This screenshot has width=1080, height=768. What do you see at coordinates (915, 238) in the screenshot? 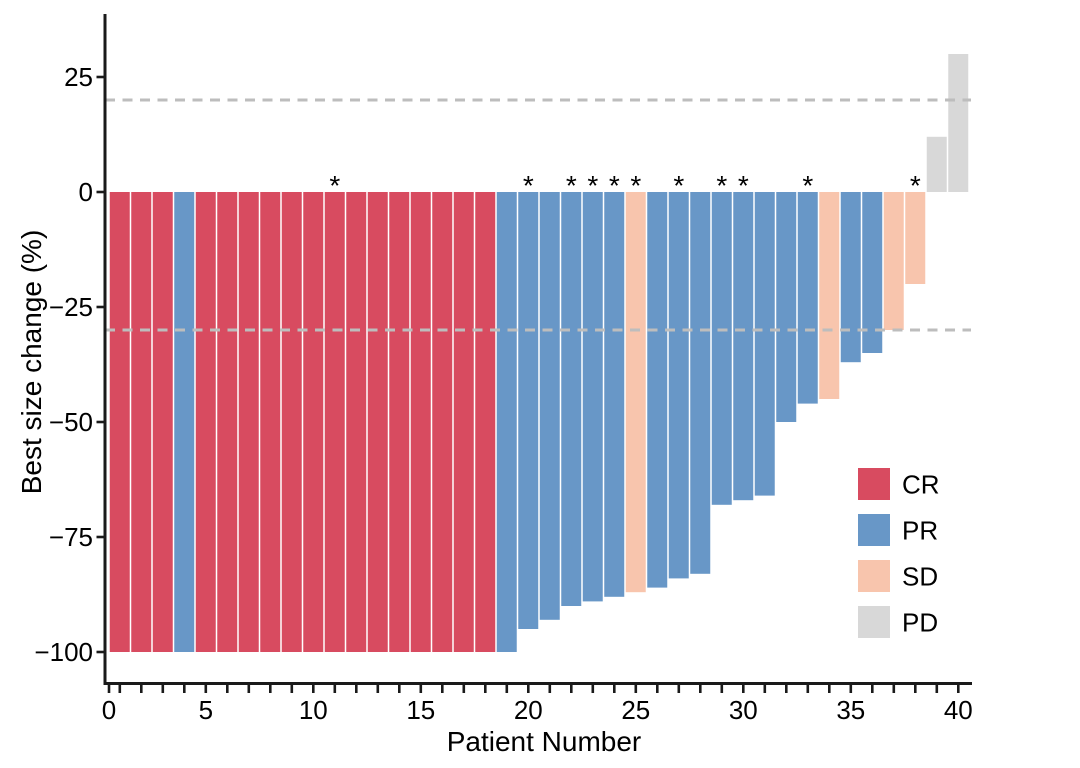
I see `bar-patient-38-SD` at bounding box center [915, 238].